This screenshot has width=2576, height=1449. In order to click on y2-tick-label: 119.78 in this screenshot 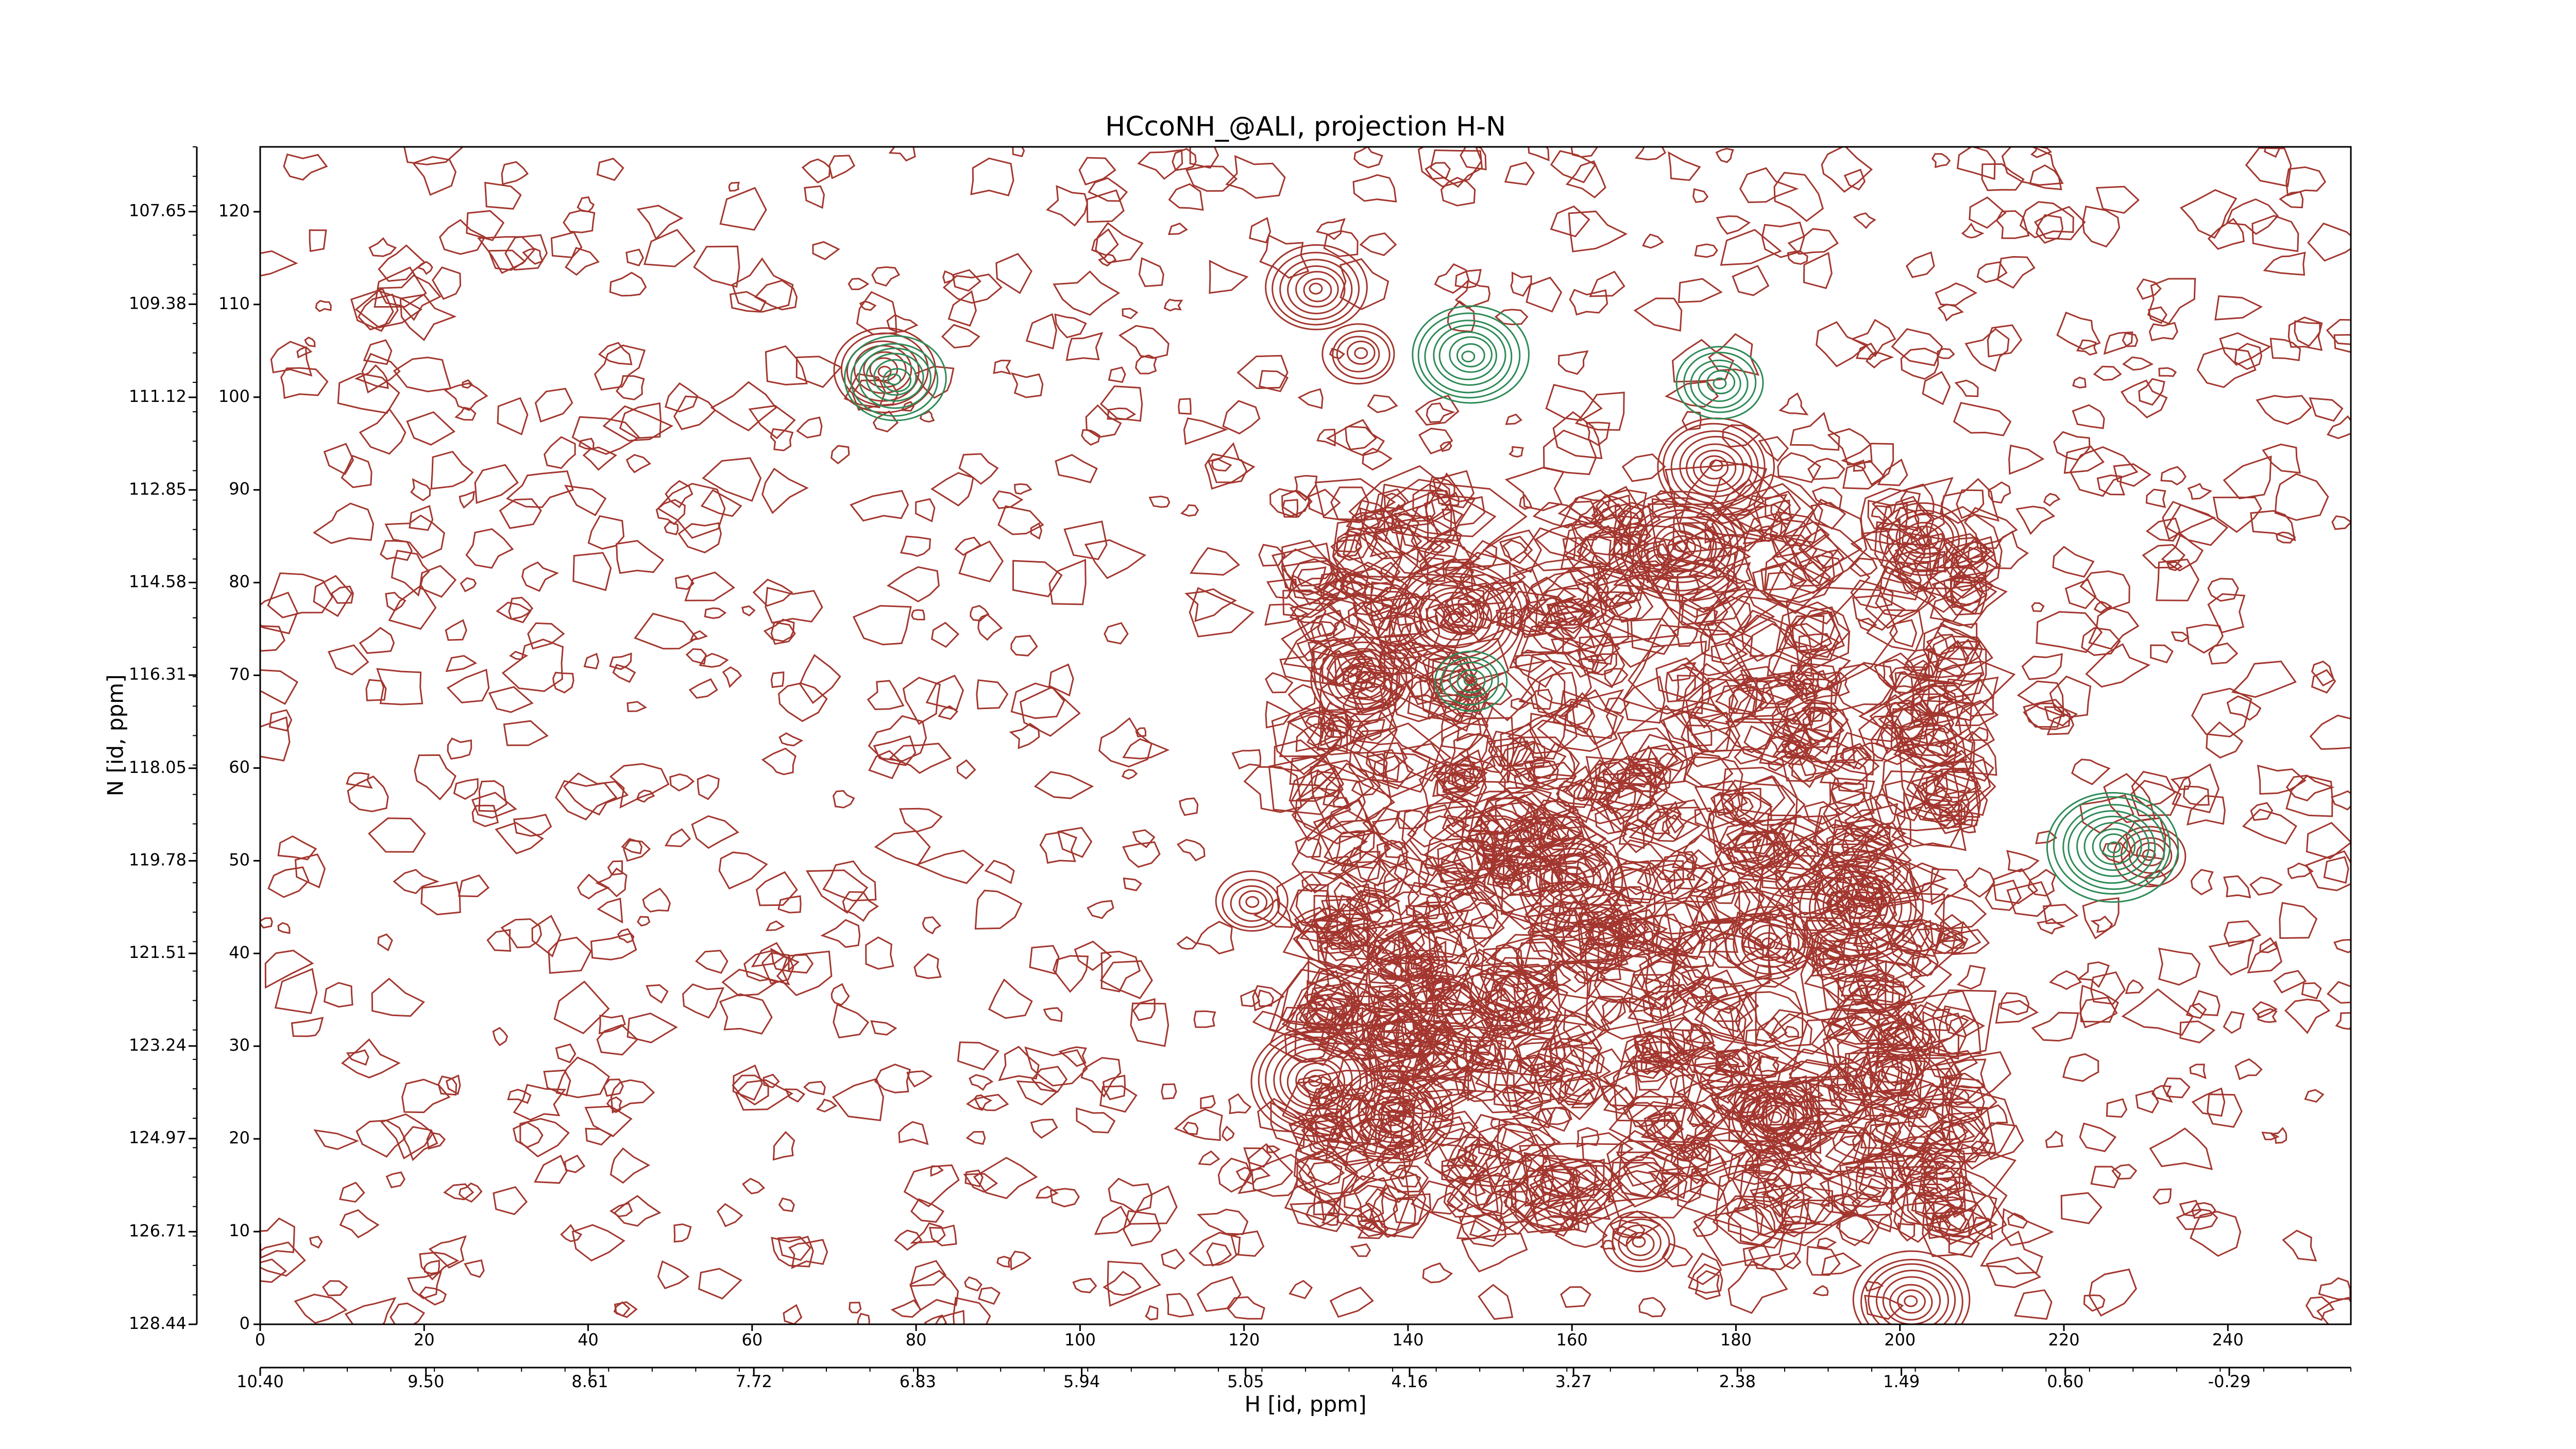, I will do `click(158, 860)`.